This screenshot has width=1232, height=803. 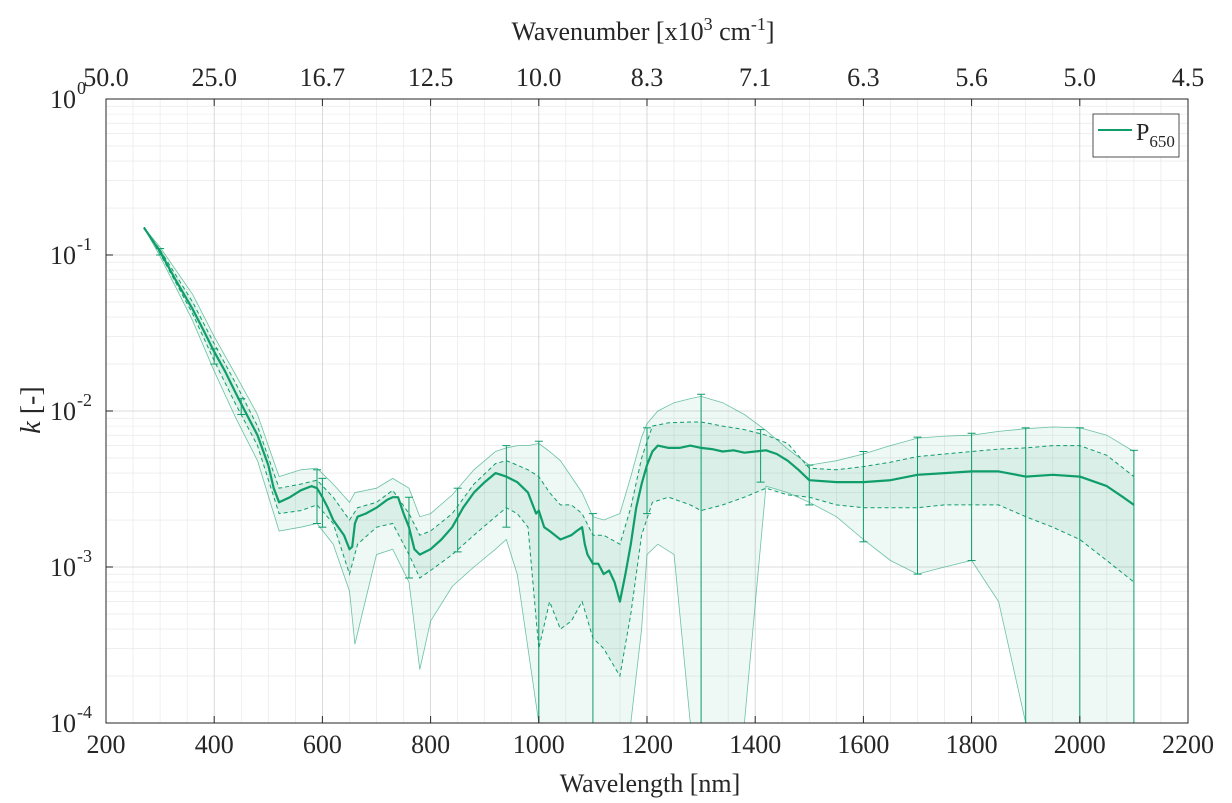 I want to click on x-tick-label: 2000, so click(x=1080, y=744).